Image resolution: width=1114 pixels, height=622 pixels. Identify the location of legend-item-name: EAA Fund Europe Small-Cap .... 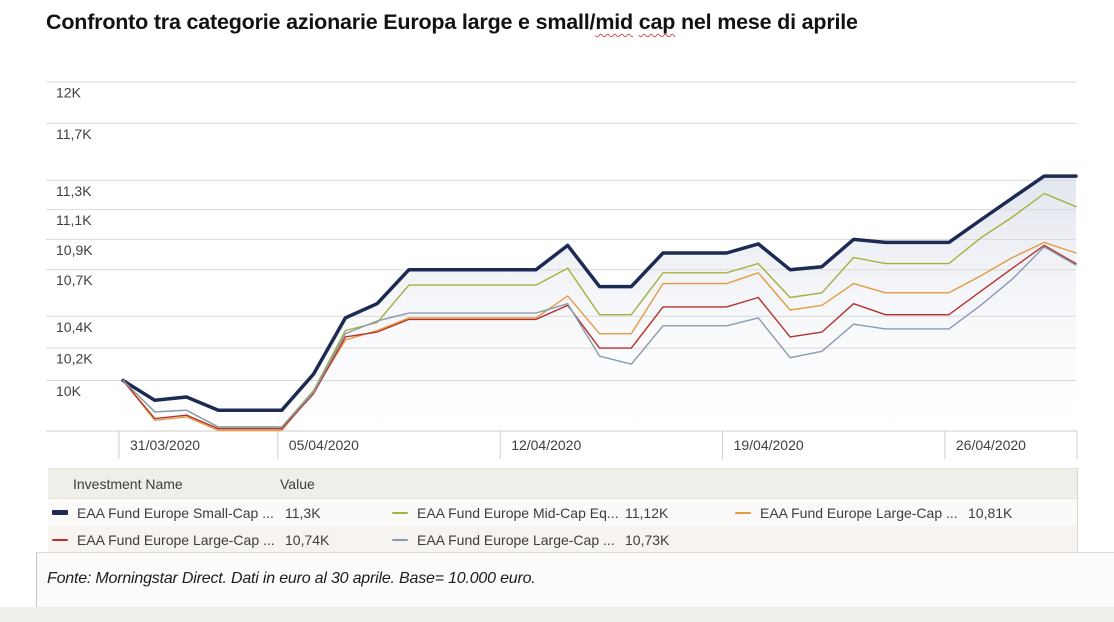
(175, 512).